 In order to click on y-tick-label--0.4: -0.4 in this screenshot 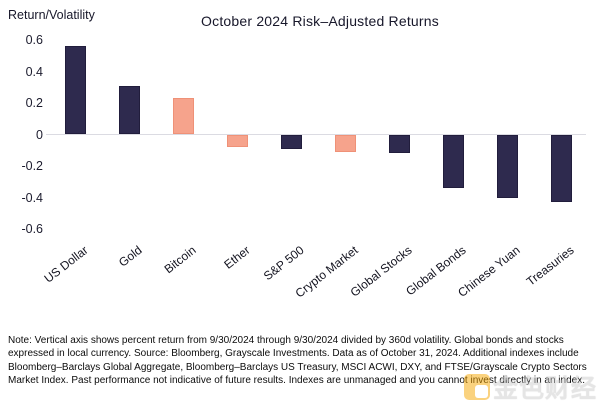, I will do `click(32, 197)`.